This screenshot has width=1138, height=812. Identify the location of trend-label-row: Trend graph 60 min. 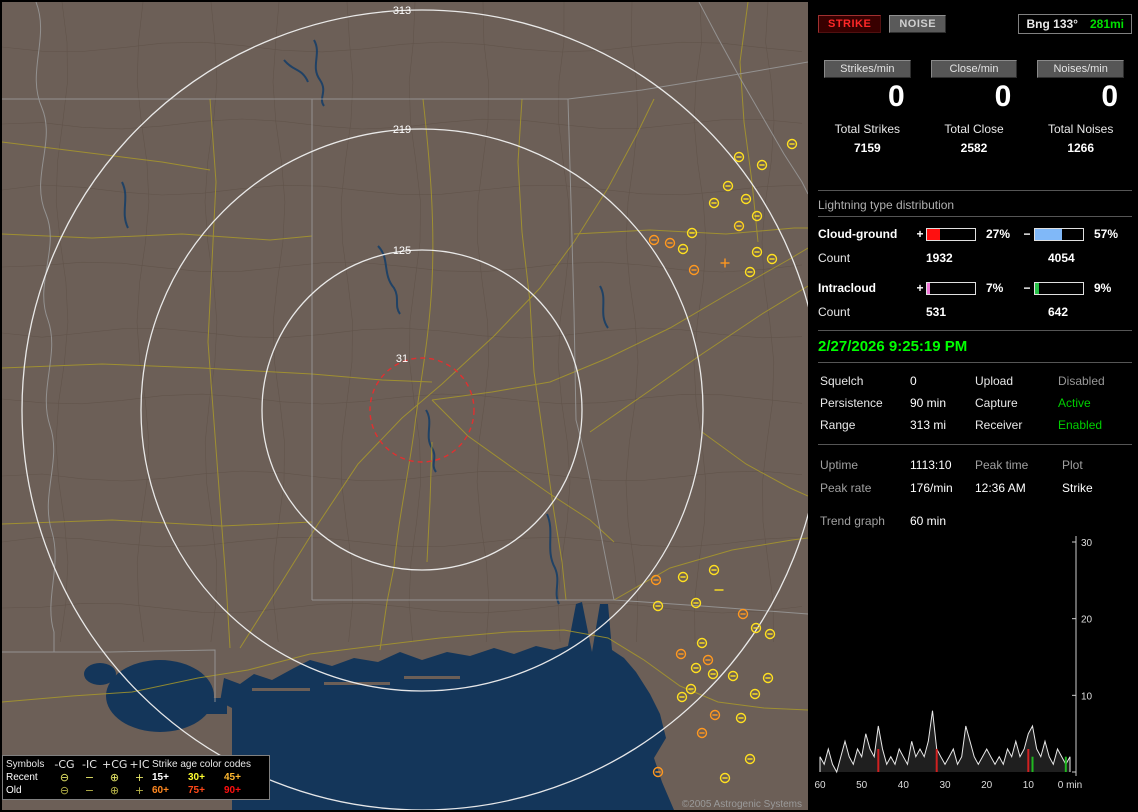
(883, 521).